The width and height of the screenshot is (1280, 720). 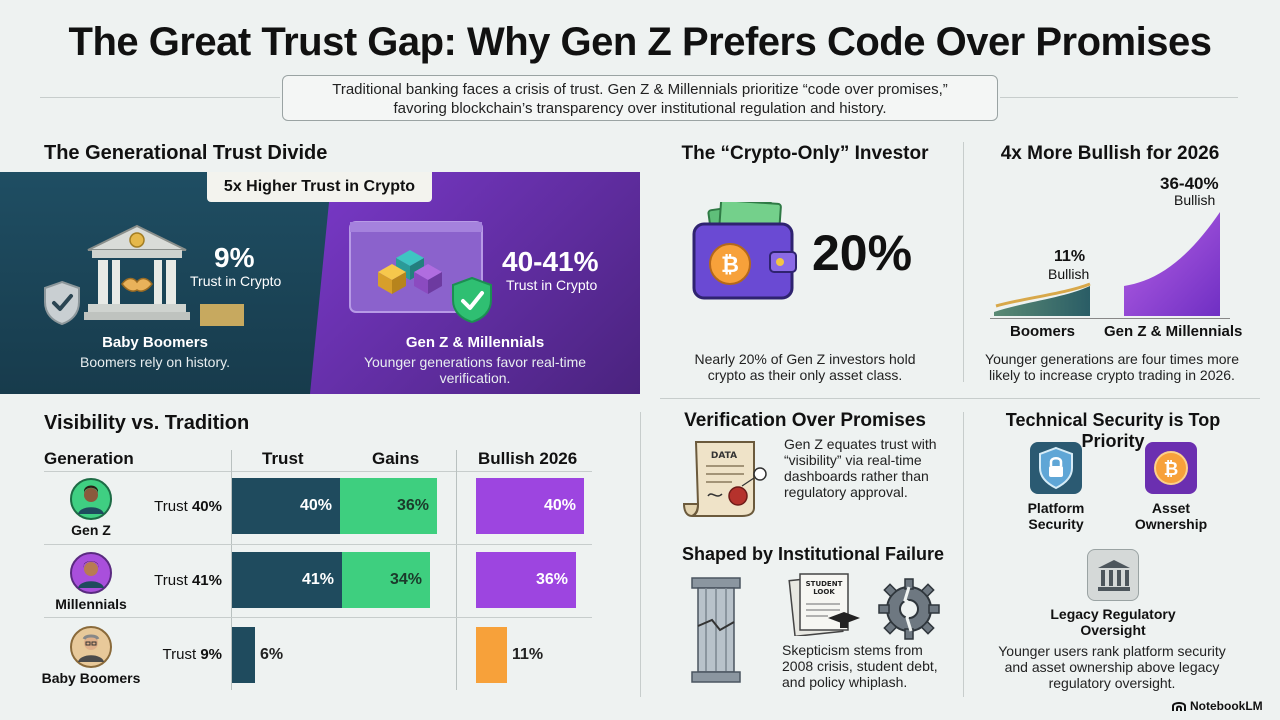 What do you see at coordinates (1195, 200) in the screenshot?
I see `bullish-right-label: Bullish` at bounding box center [1195, 200].